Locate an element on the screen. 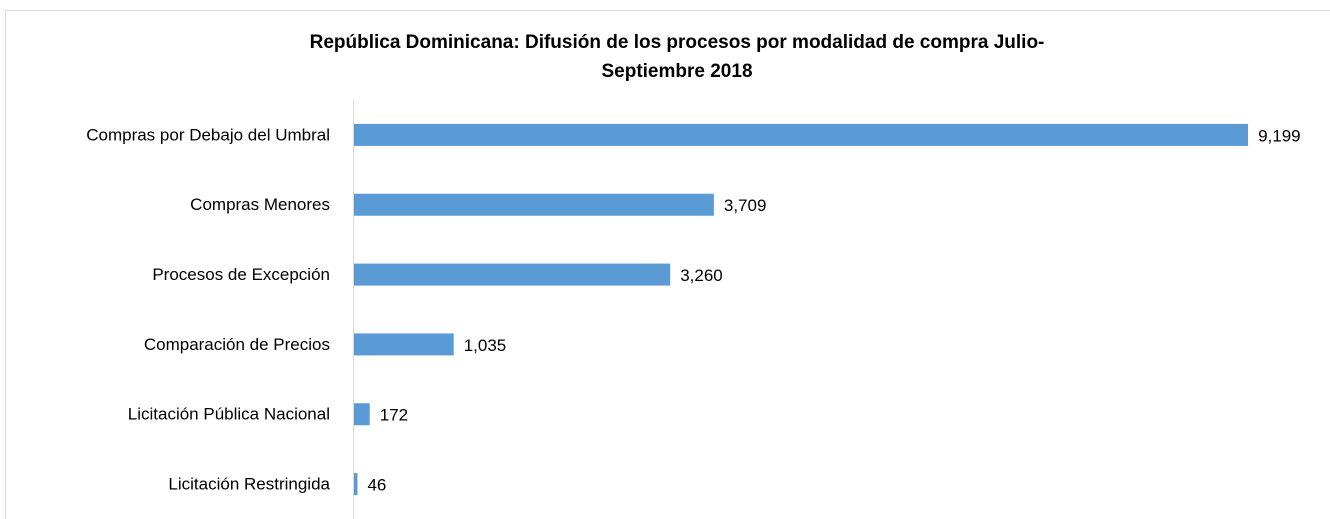 This screenshot has width=1330, height=519. data-label: 1,035 is located at coordinates (485, 345).